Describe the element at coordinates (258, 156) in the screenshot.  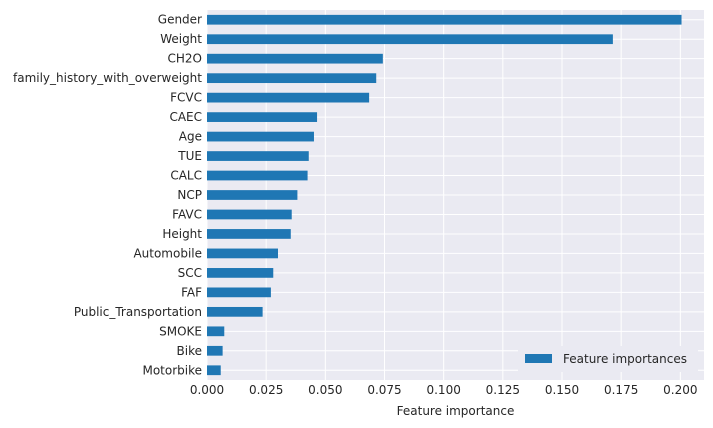
I see `bar-tue` at that location.